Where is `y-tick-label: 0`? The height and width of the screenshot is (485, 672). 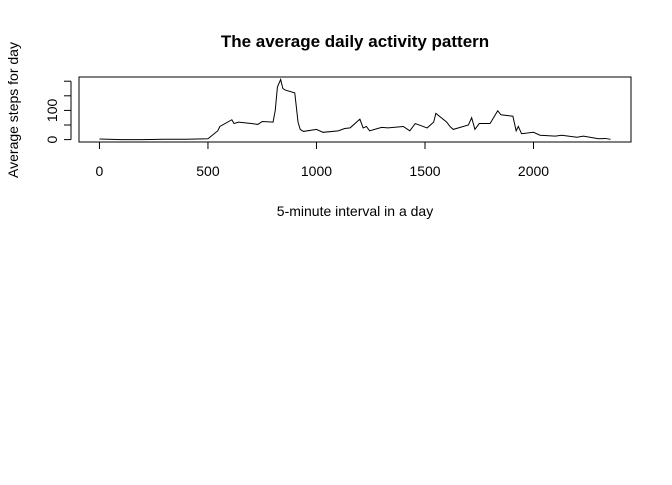
y-tick-label: 0 is located at coordinates (52, 140).